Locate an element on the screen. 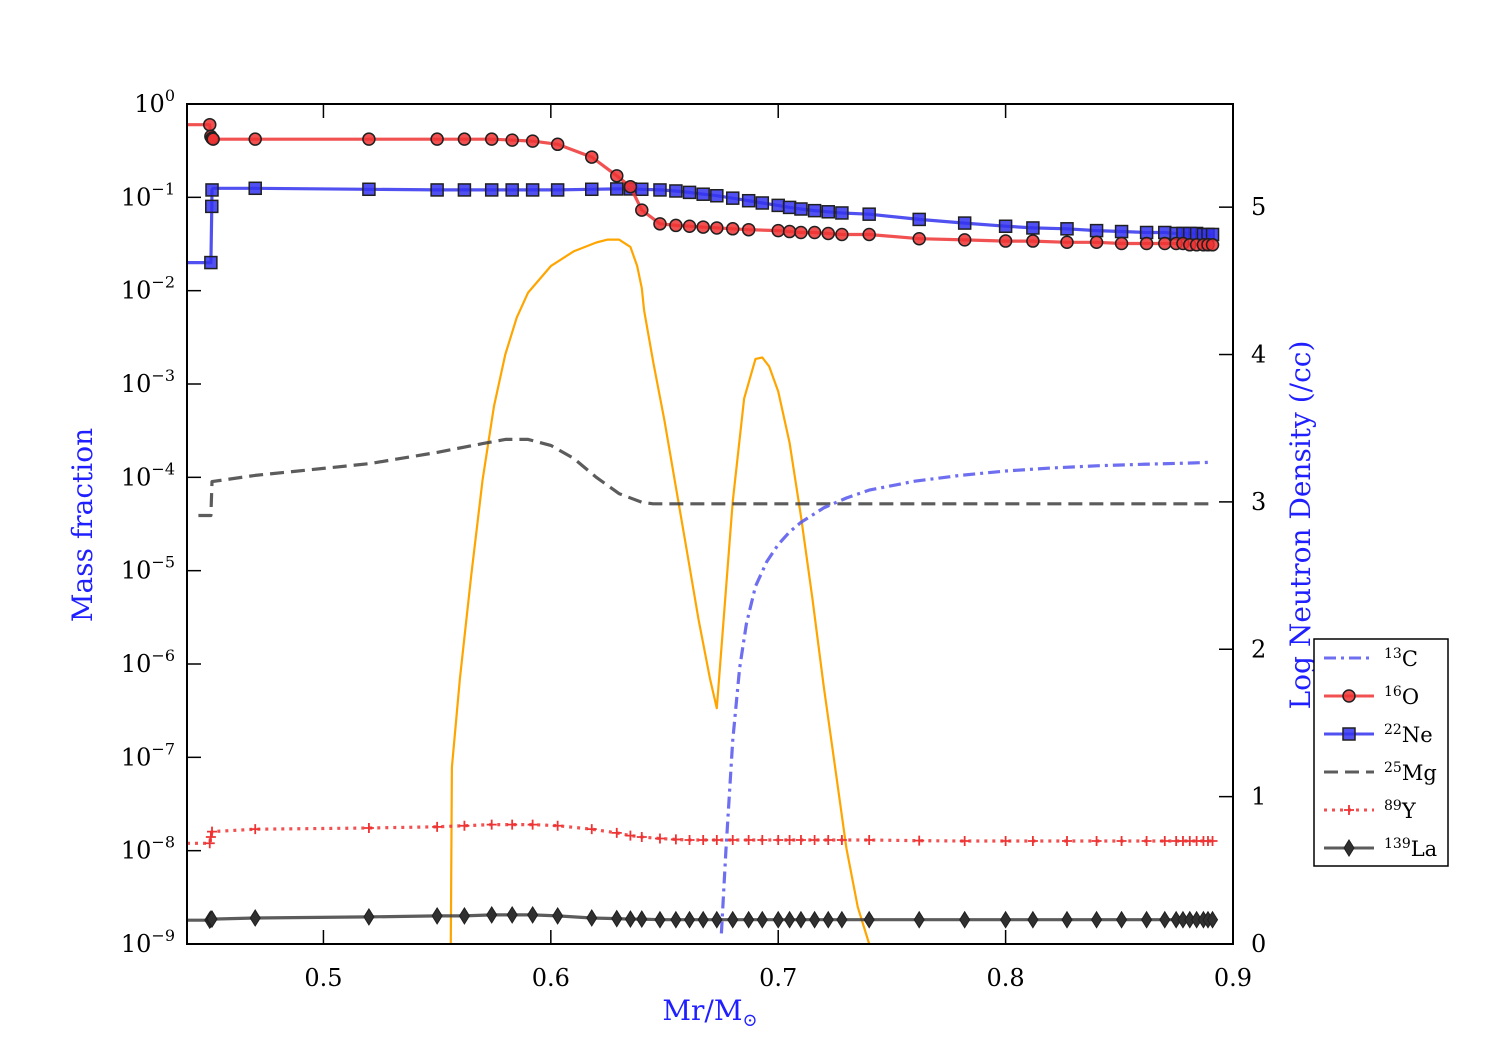 Image resolution: width=1500 pixels, height=1050 pixels. series-139la is located at coordinates (703, 917).